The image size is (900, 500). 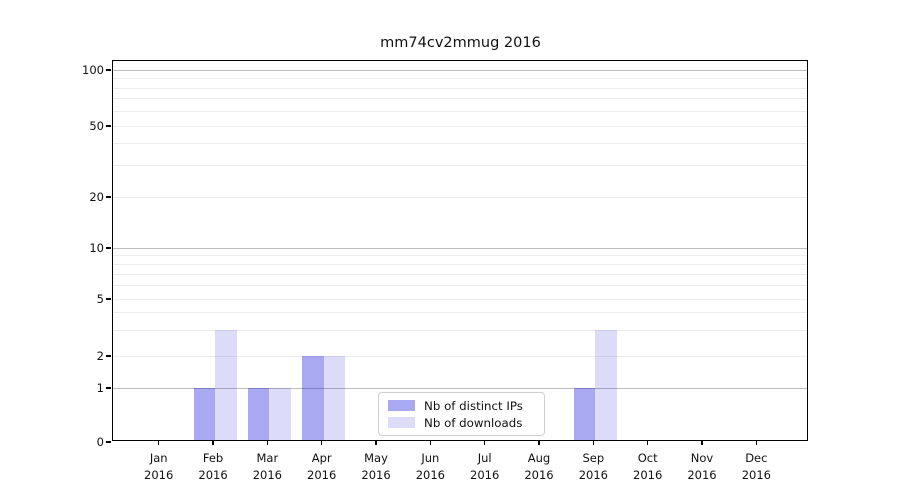 I want to click on x-tick-month: May, so click(x=376, y=458).